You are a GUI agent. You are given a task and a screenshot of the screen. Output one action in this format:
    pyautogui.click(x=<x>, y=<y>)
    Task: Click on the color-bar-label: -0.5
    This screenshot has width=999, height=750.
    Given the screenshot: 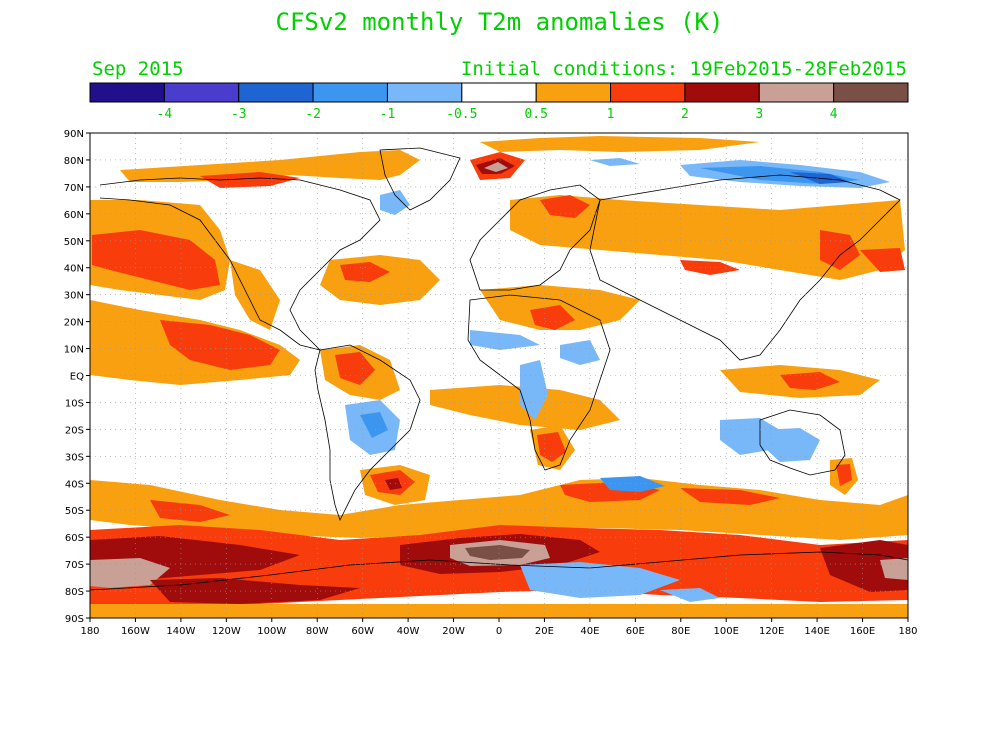 What is the action you would take?
    pyautogui.click(x=461, y=114)
    